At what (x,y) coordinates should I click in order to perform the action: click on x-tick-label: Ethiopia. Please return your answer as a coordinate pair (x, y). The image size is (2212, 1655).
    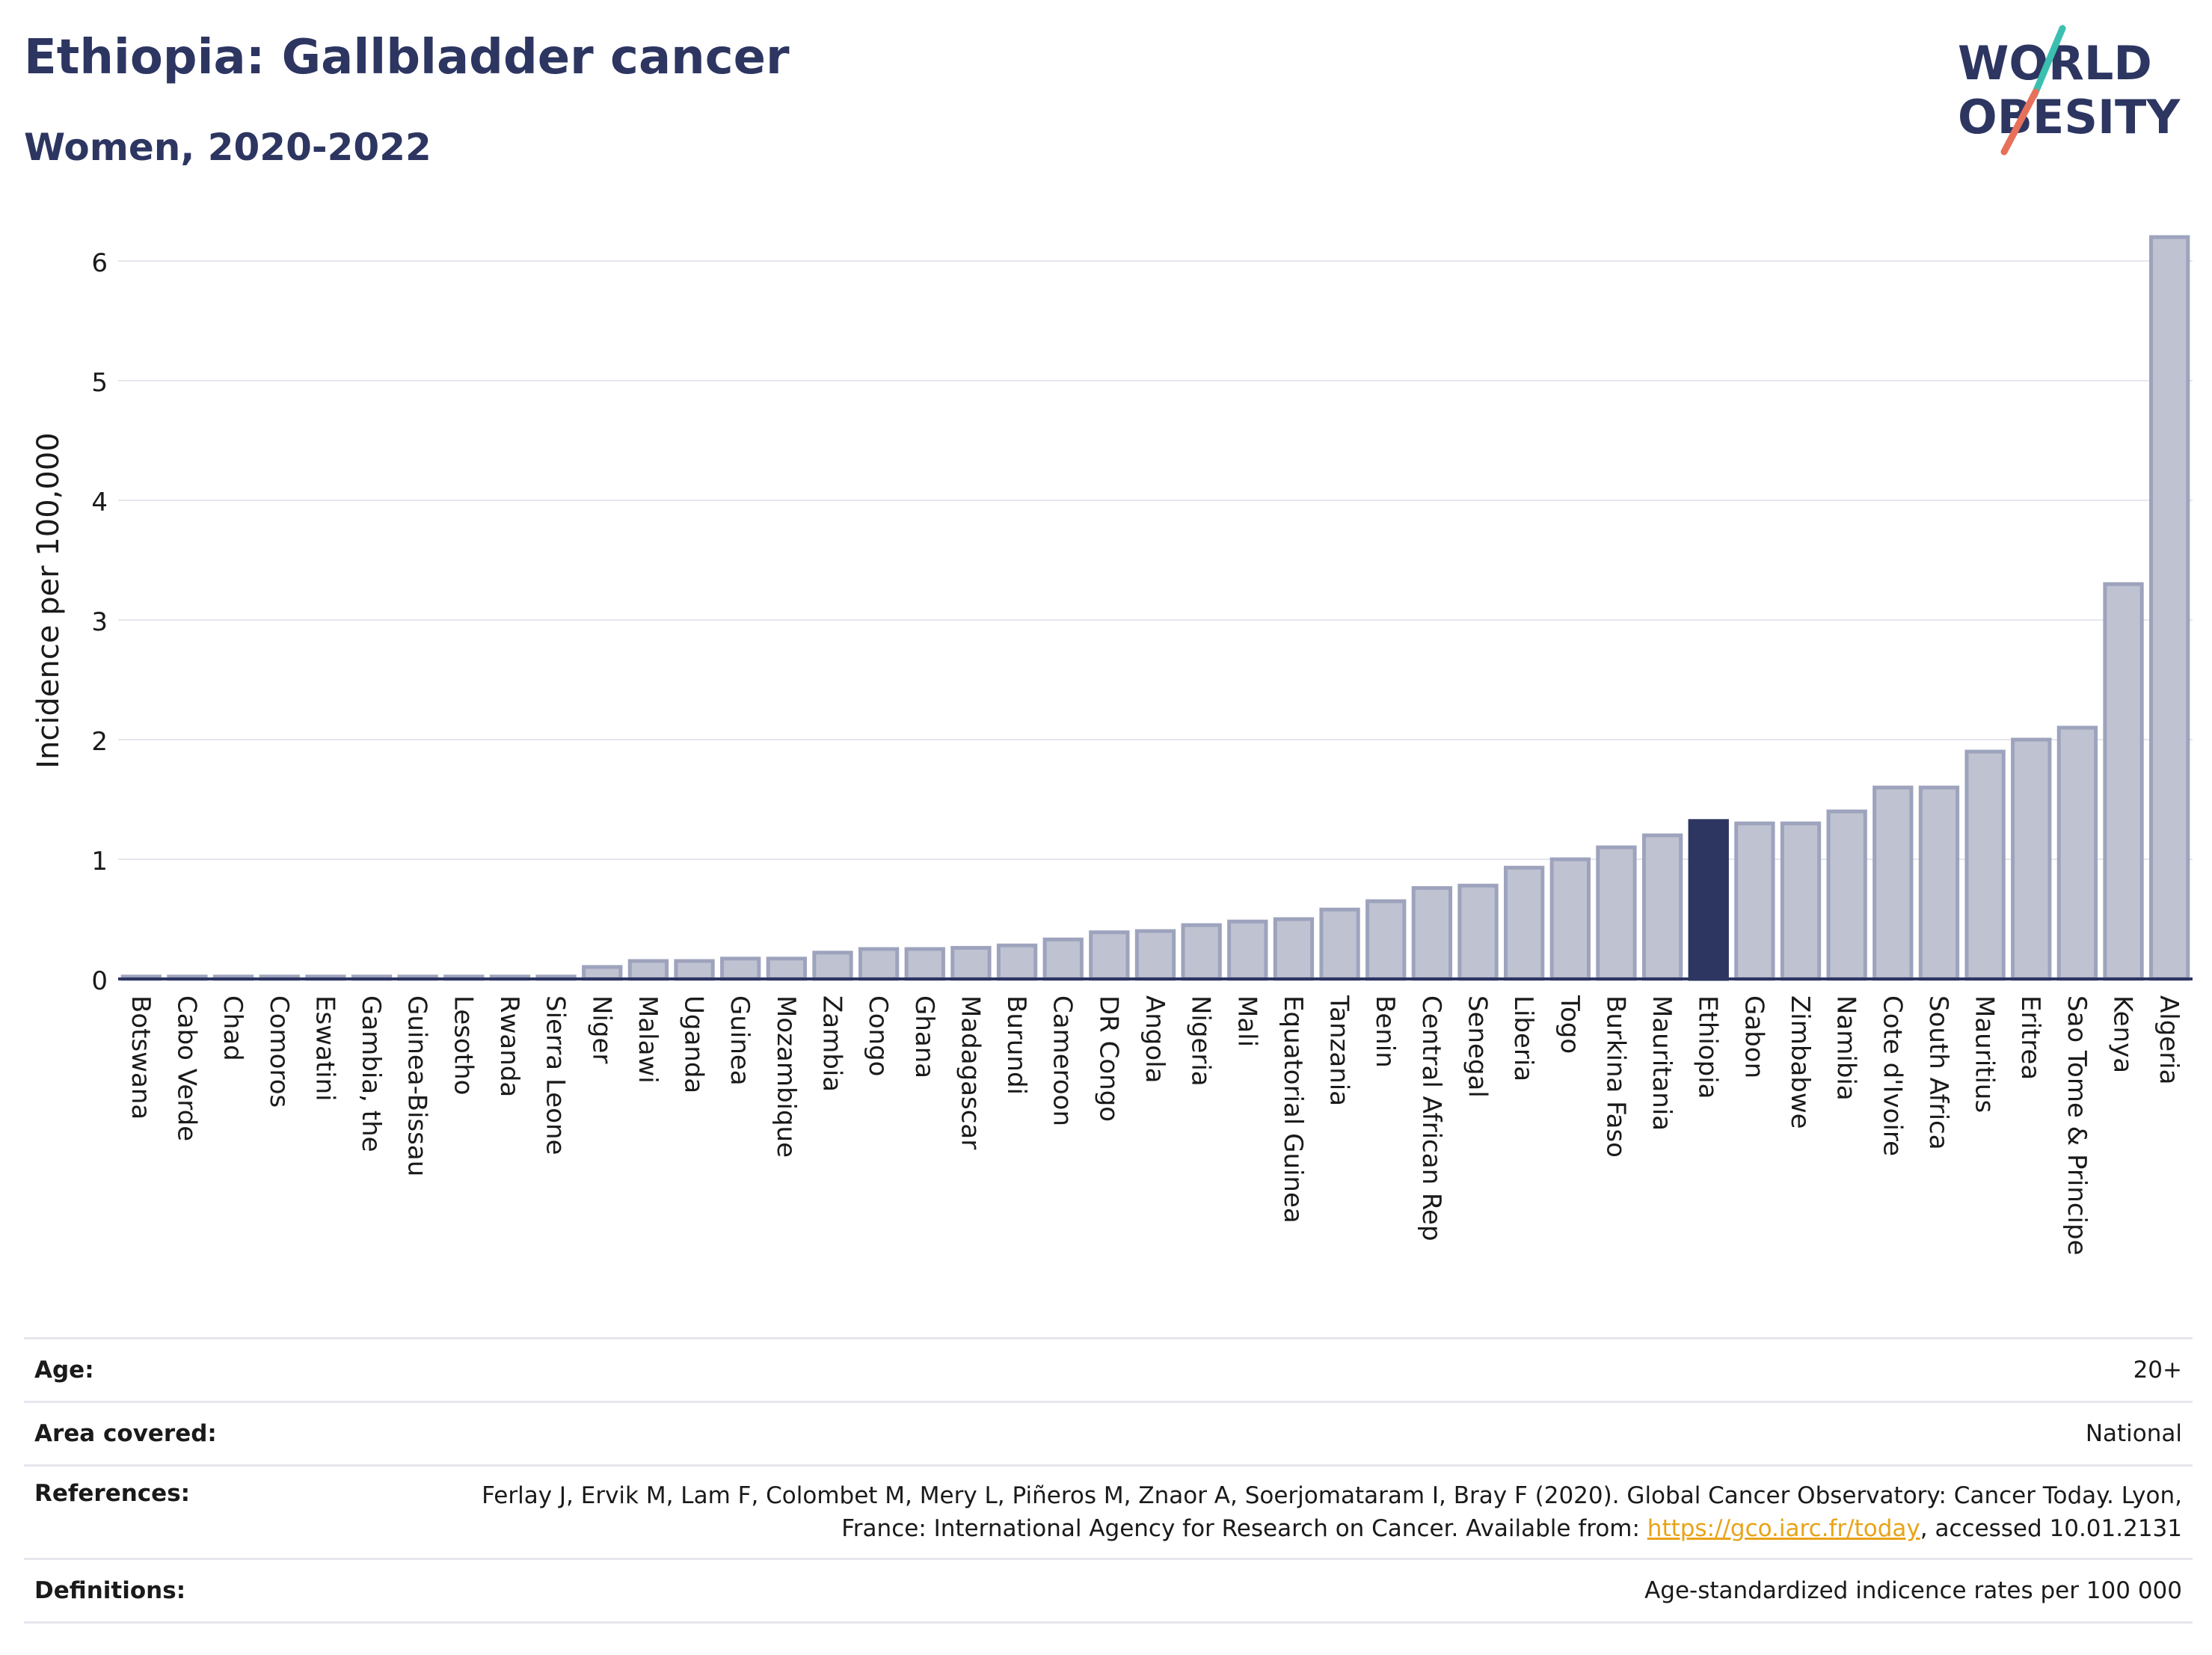
    Looking at the image, I should click on (1708, 1047).